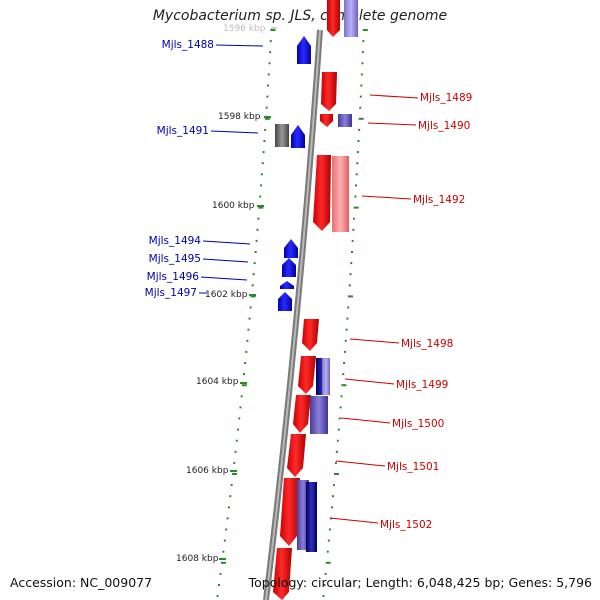 Image resolution: width=600 pixels, height=600 pixels. What do you see at coordinates (446, 98) in the screenshot?
I see `gene-label-mjls-1489: Mjls_1489` at bounding box center [446, 98].